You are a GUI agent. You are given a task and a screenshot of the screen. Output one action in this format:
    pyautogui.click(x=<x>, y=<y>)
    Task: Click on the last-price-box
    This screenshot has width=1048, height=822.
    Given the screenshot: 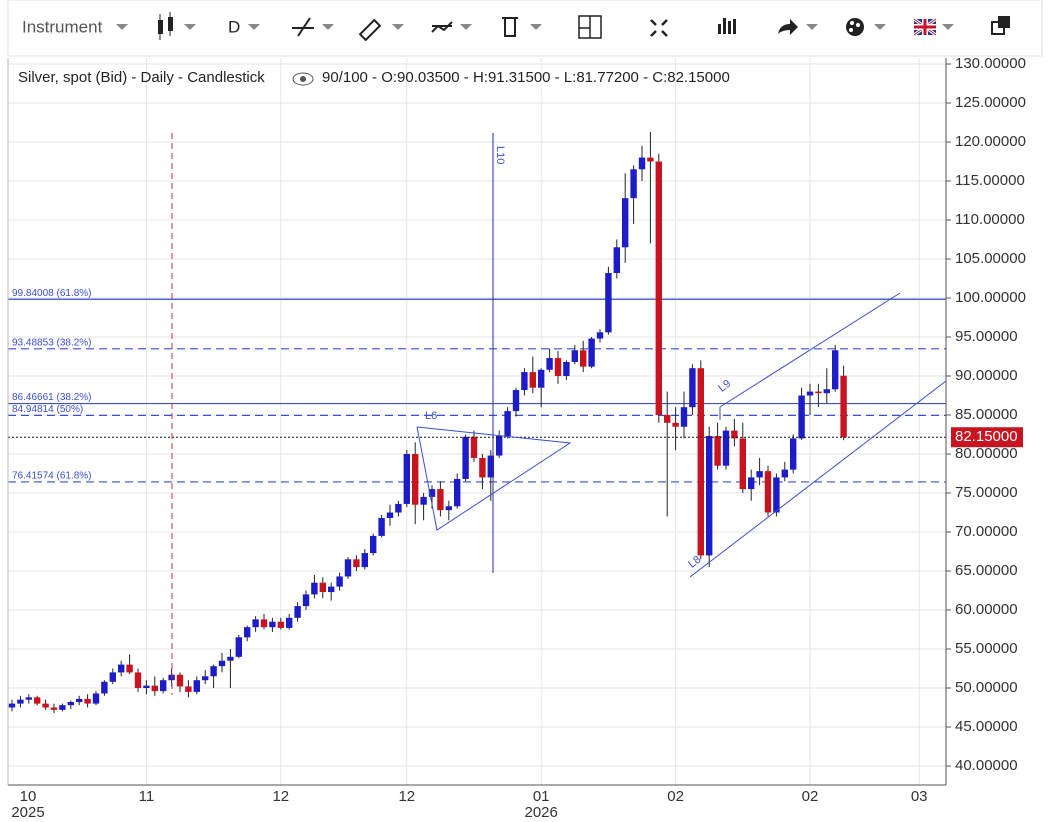 What is the action you would take?
    pyautogui.click(x=987, y=437)
    